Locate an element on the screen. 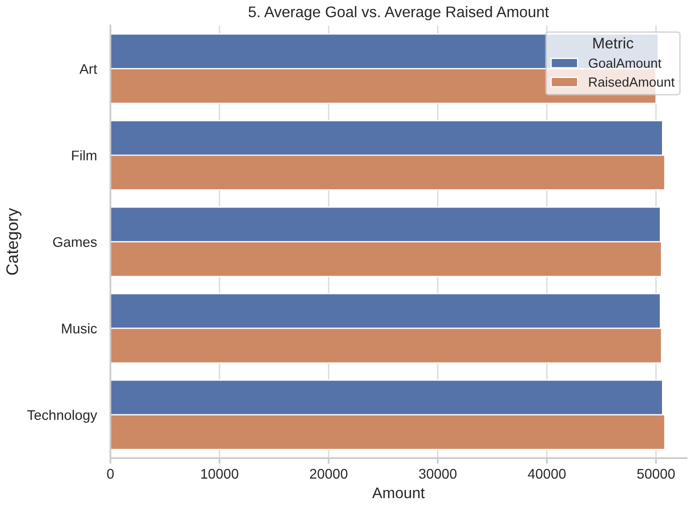 This screenshot has width=690, height=509. legend-title: Metric is located at coordinates (613, 43).